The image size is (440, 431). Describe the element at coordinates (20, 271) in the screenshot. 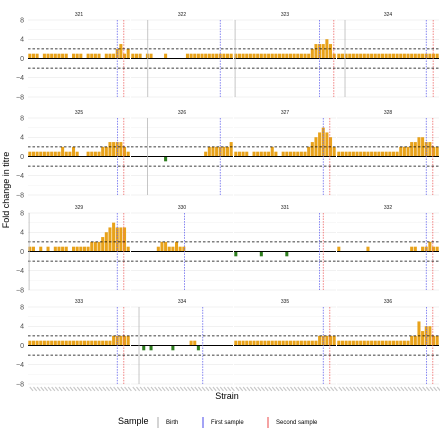

I see `y-tick-label: −4` at that location.